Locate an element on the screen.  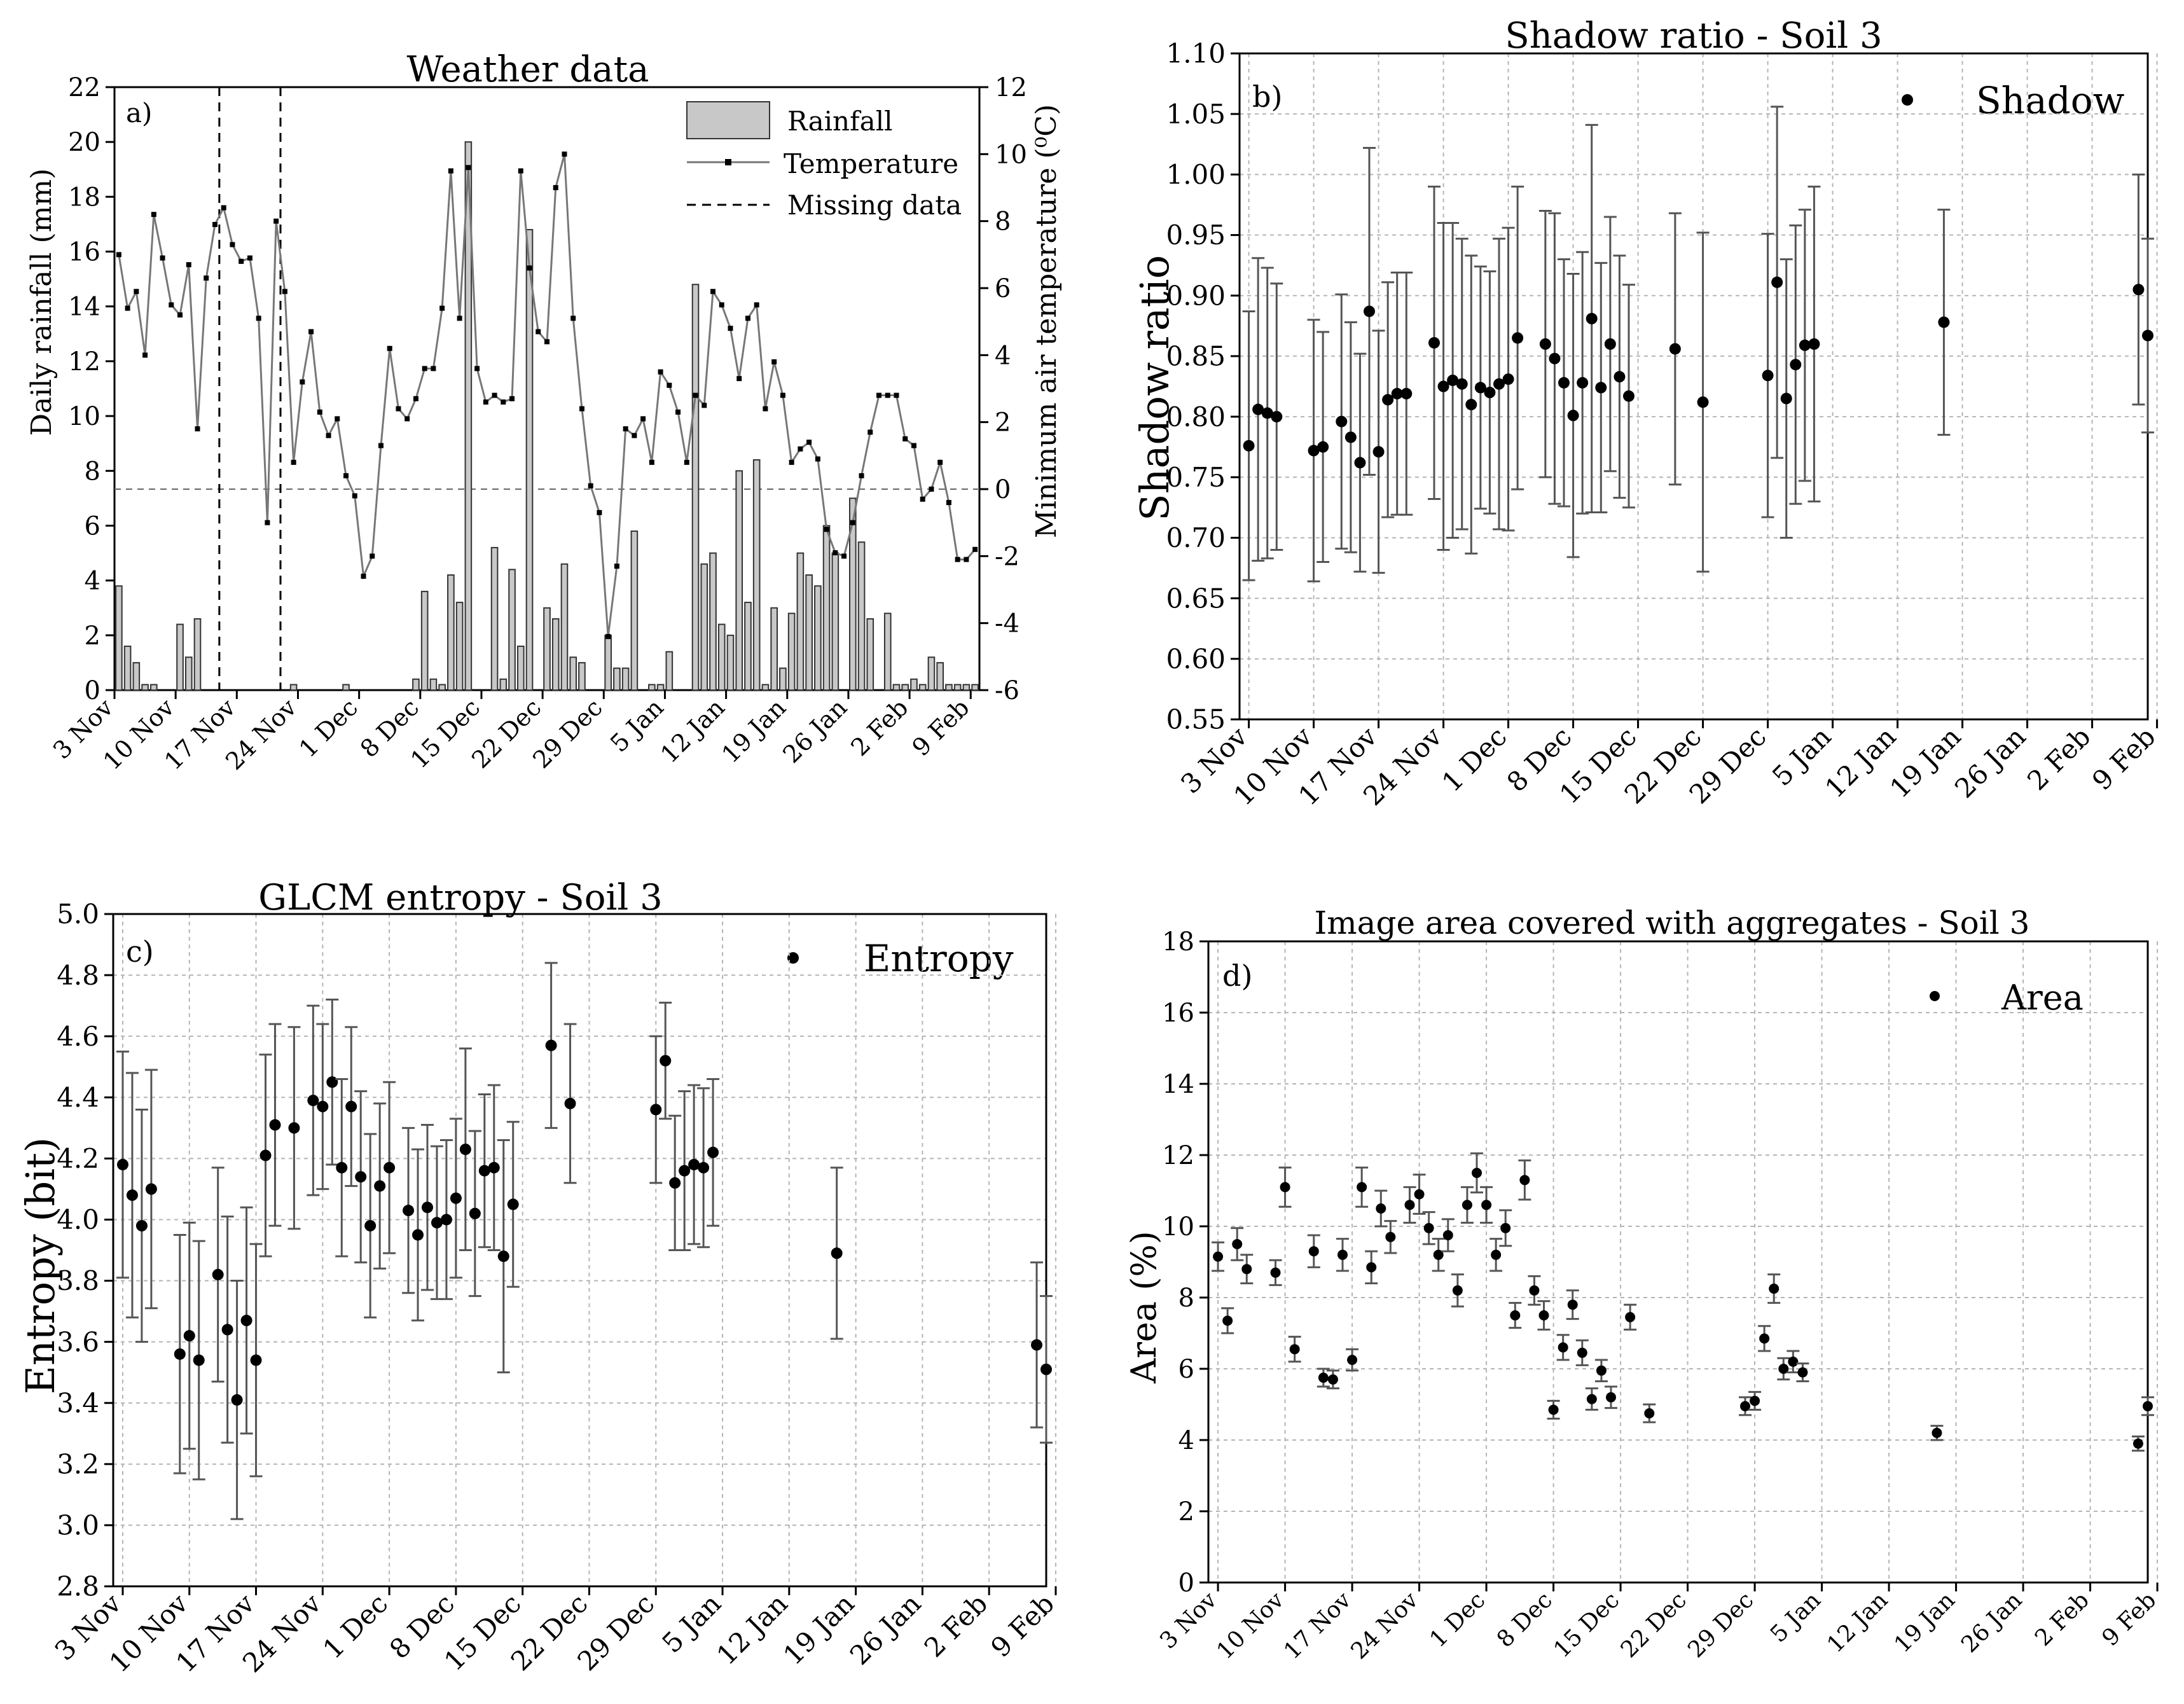
c-y-tick-label: 5.0 is located at coordinates (78, 914).